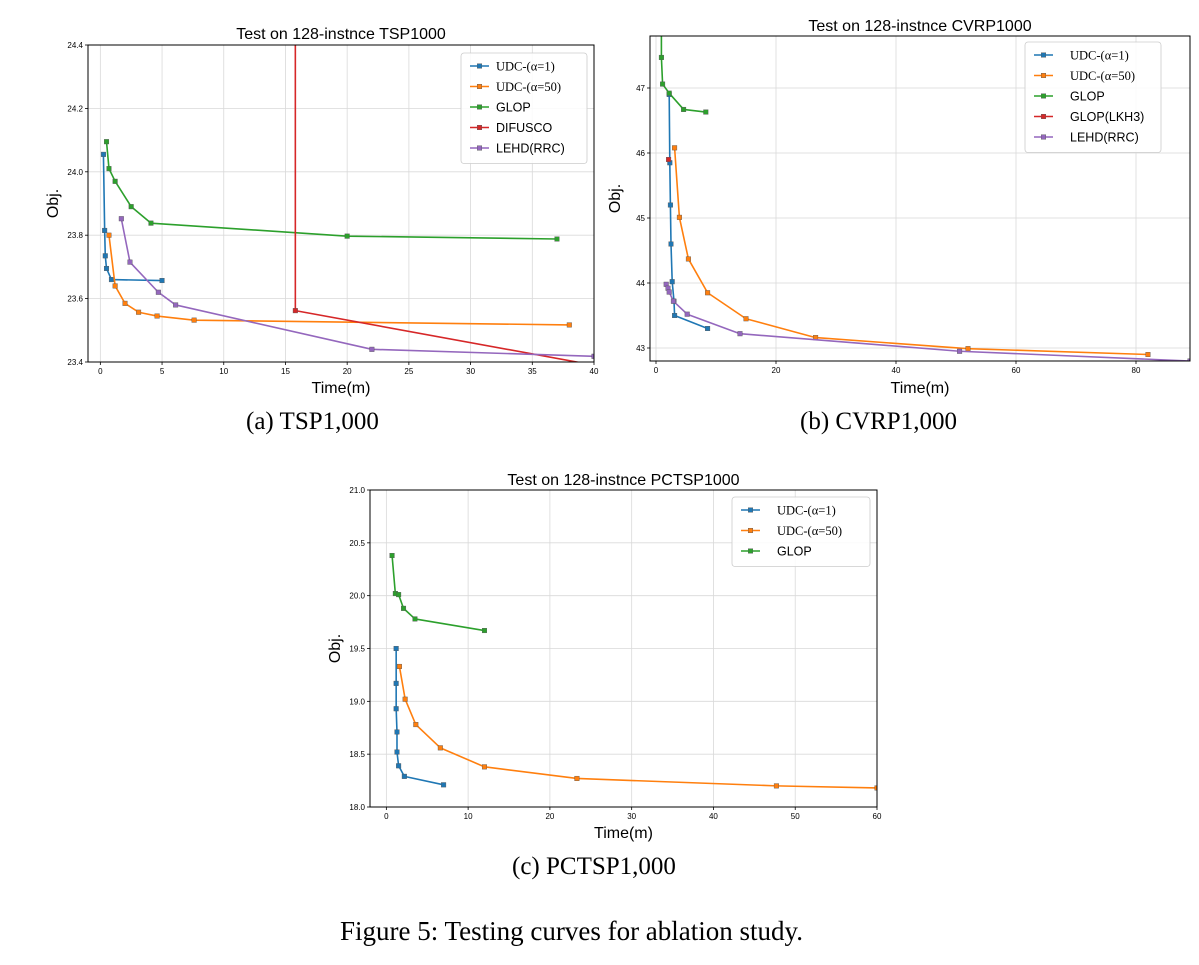 Image resolution: width=1199 pixels, height=965 pixels. I want to click on subcaption-tsp: (a) TSP1,000, so click(312, 421).